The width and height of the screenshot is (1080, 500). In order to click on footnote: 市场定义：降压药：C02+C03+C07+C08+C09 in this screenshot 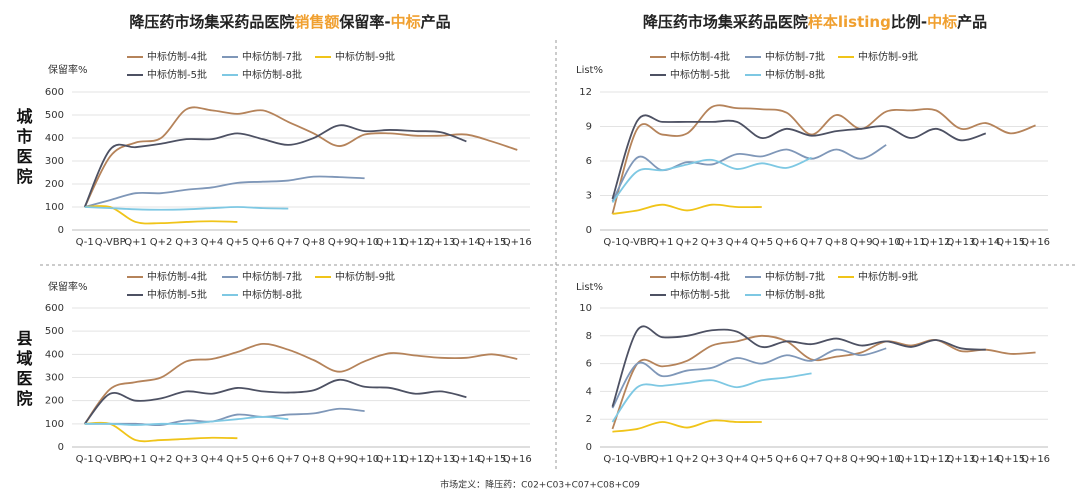, I will do `click(540, 485)`.